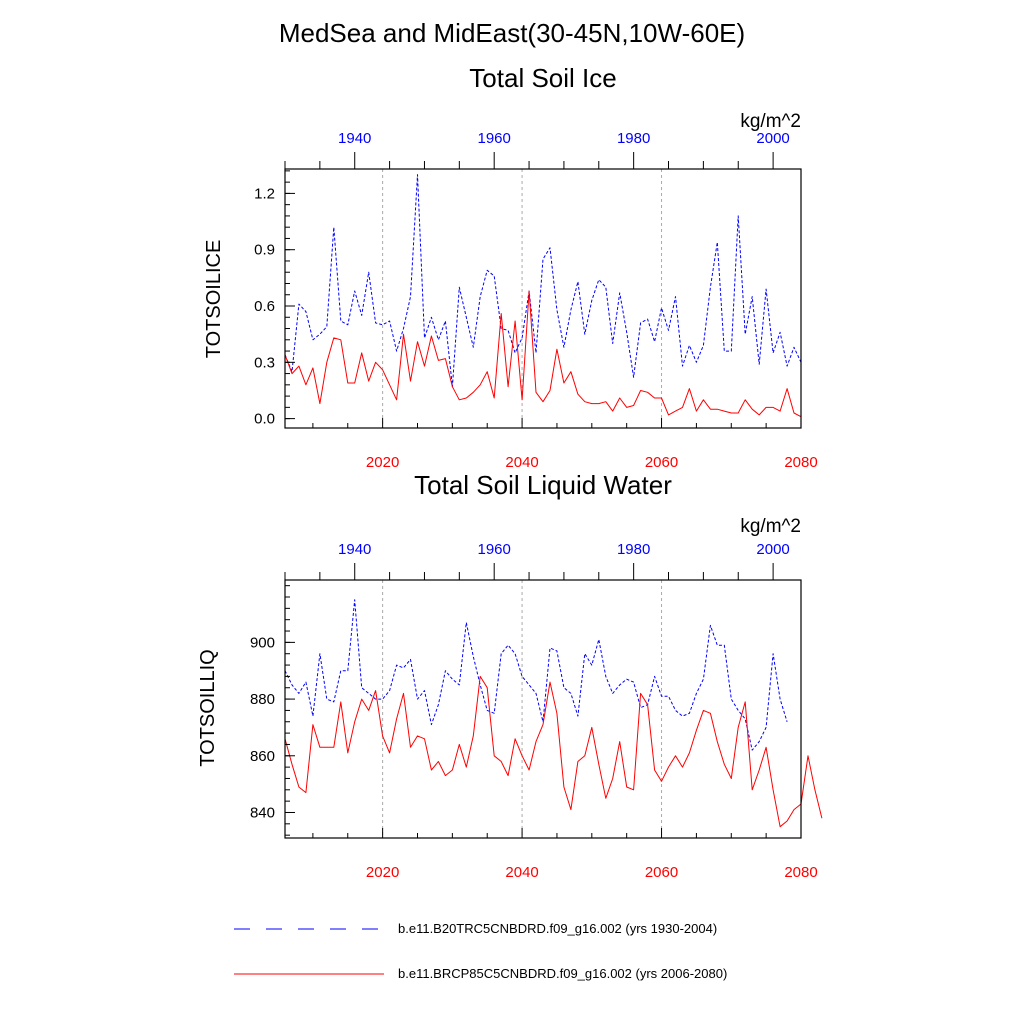  I want to click on y-tick-label: 1.2, so click(264, 193).